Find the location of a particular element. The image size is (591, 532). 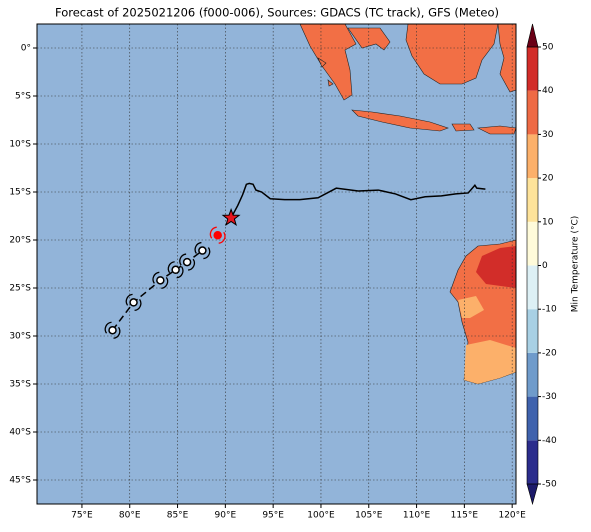

colorbar-tick-label: 20 is located at coordinates (548, 179).